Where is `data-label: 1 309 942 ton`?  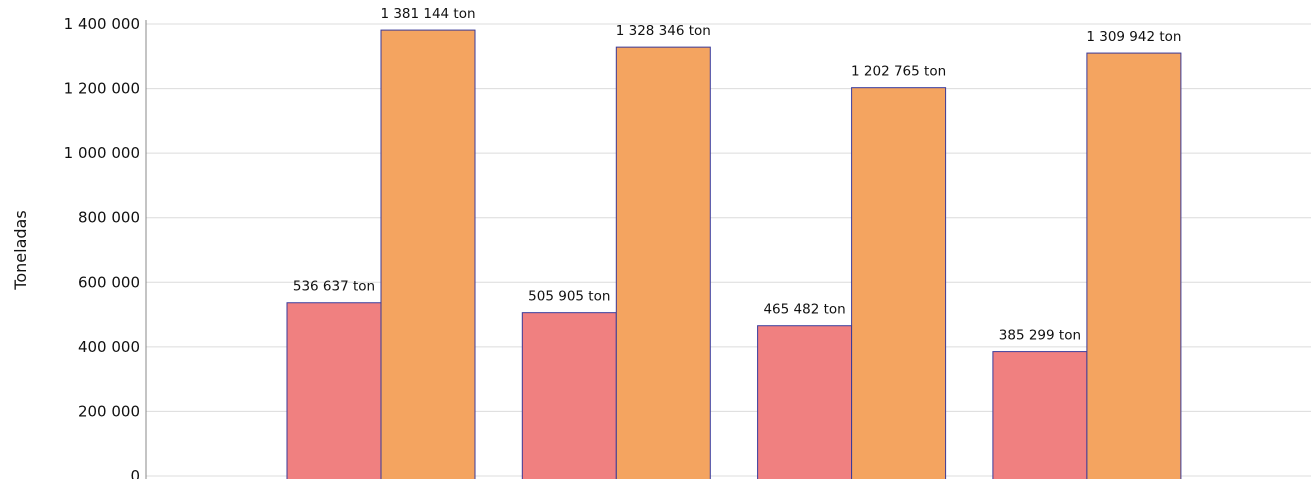
data-label: 1 309 942 ton is located at coordinates (1133, 37).